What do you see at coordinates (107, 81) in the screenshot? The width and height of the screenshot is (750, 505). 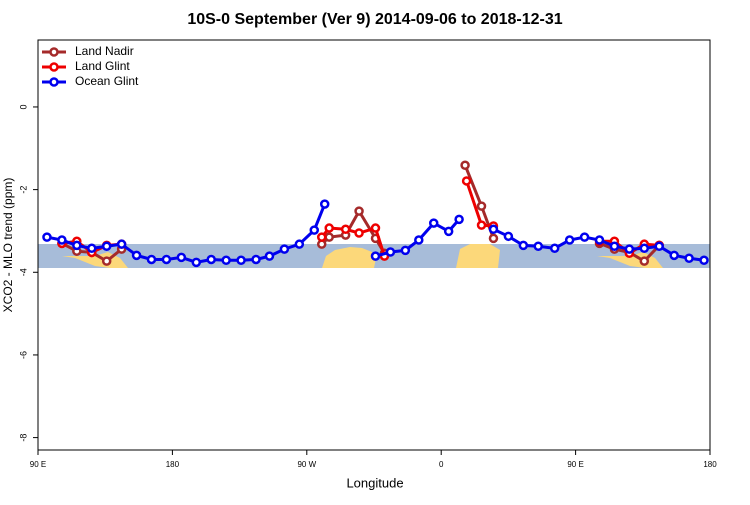 I see `legend-label: Ocean Glint` at bounding box center [107, 81].